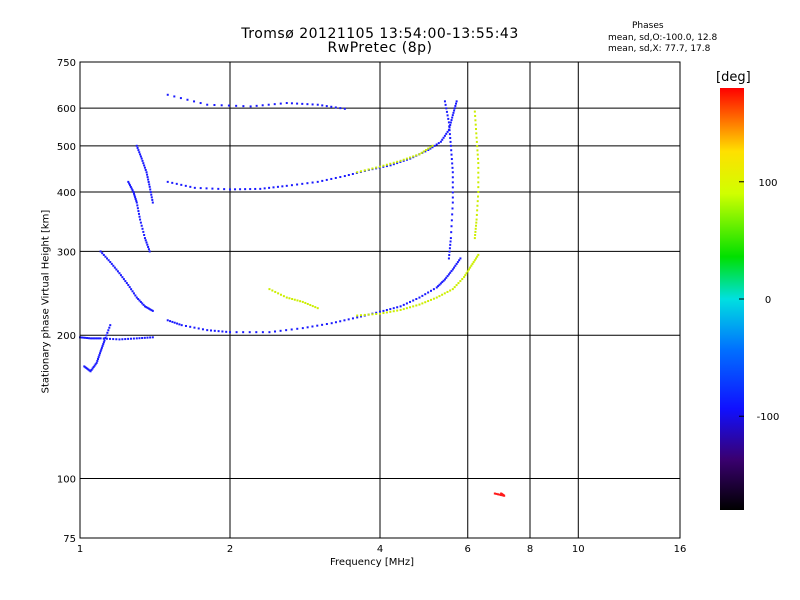  What do you see at coordinates (767, 183) in the screenshot?
I see `colorbar-tick-label: 100` at bounding box center [767, 183].